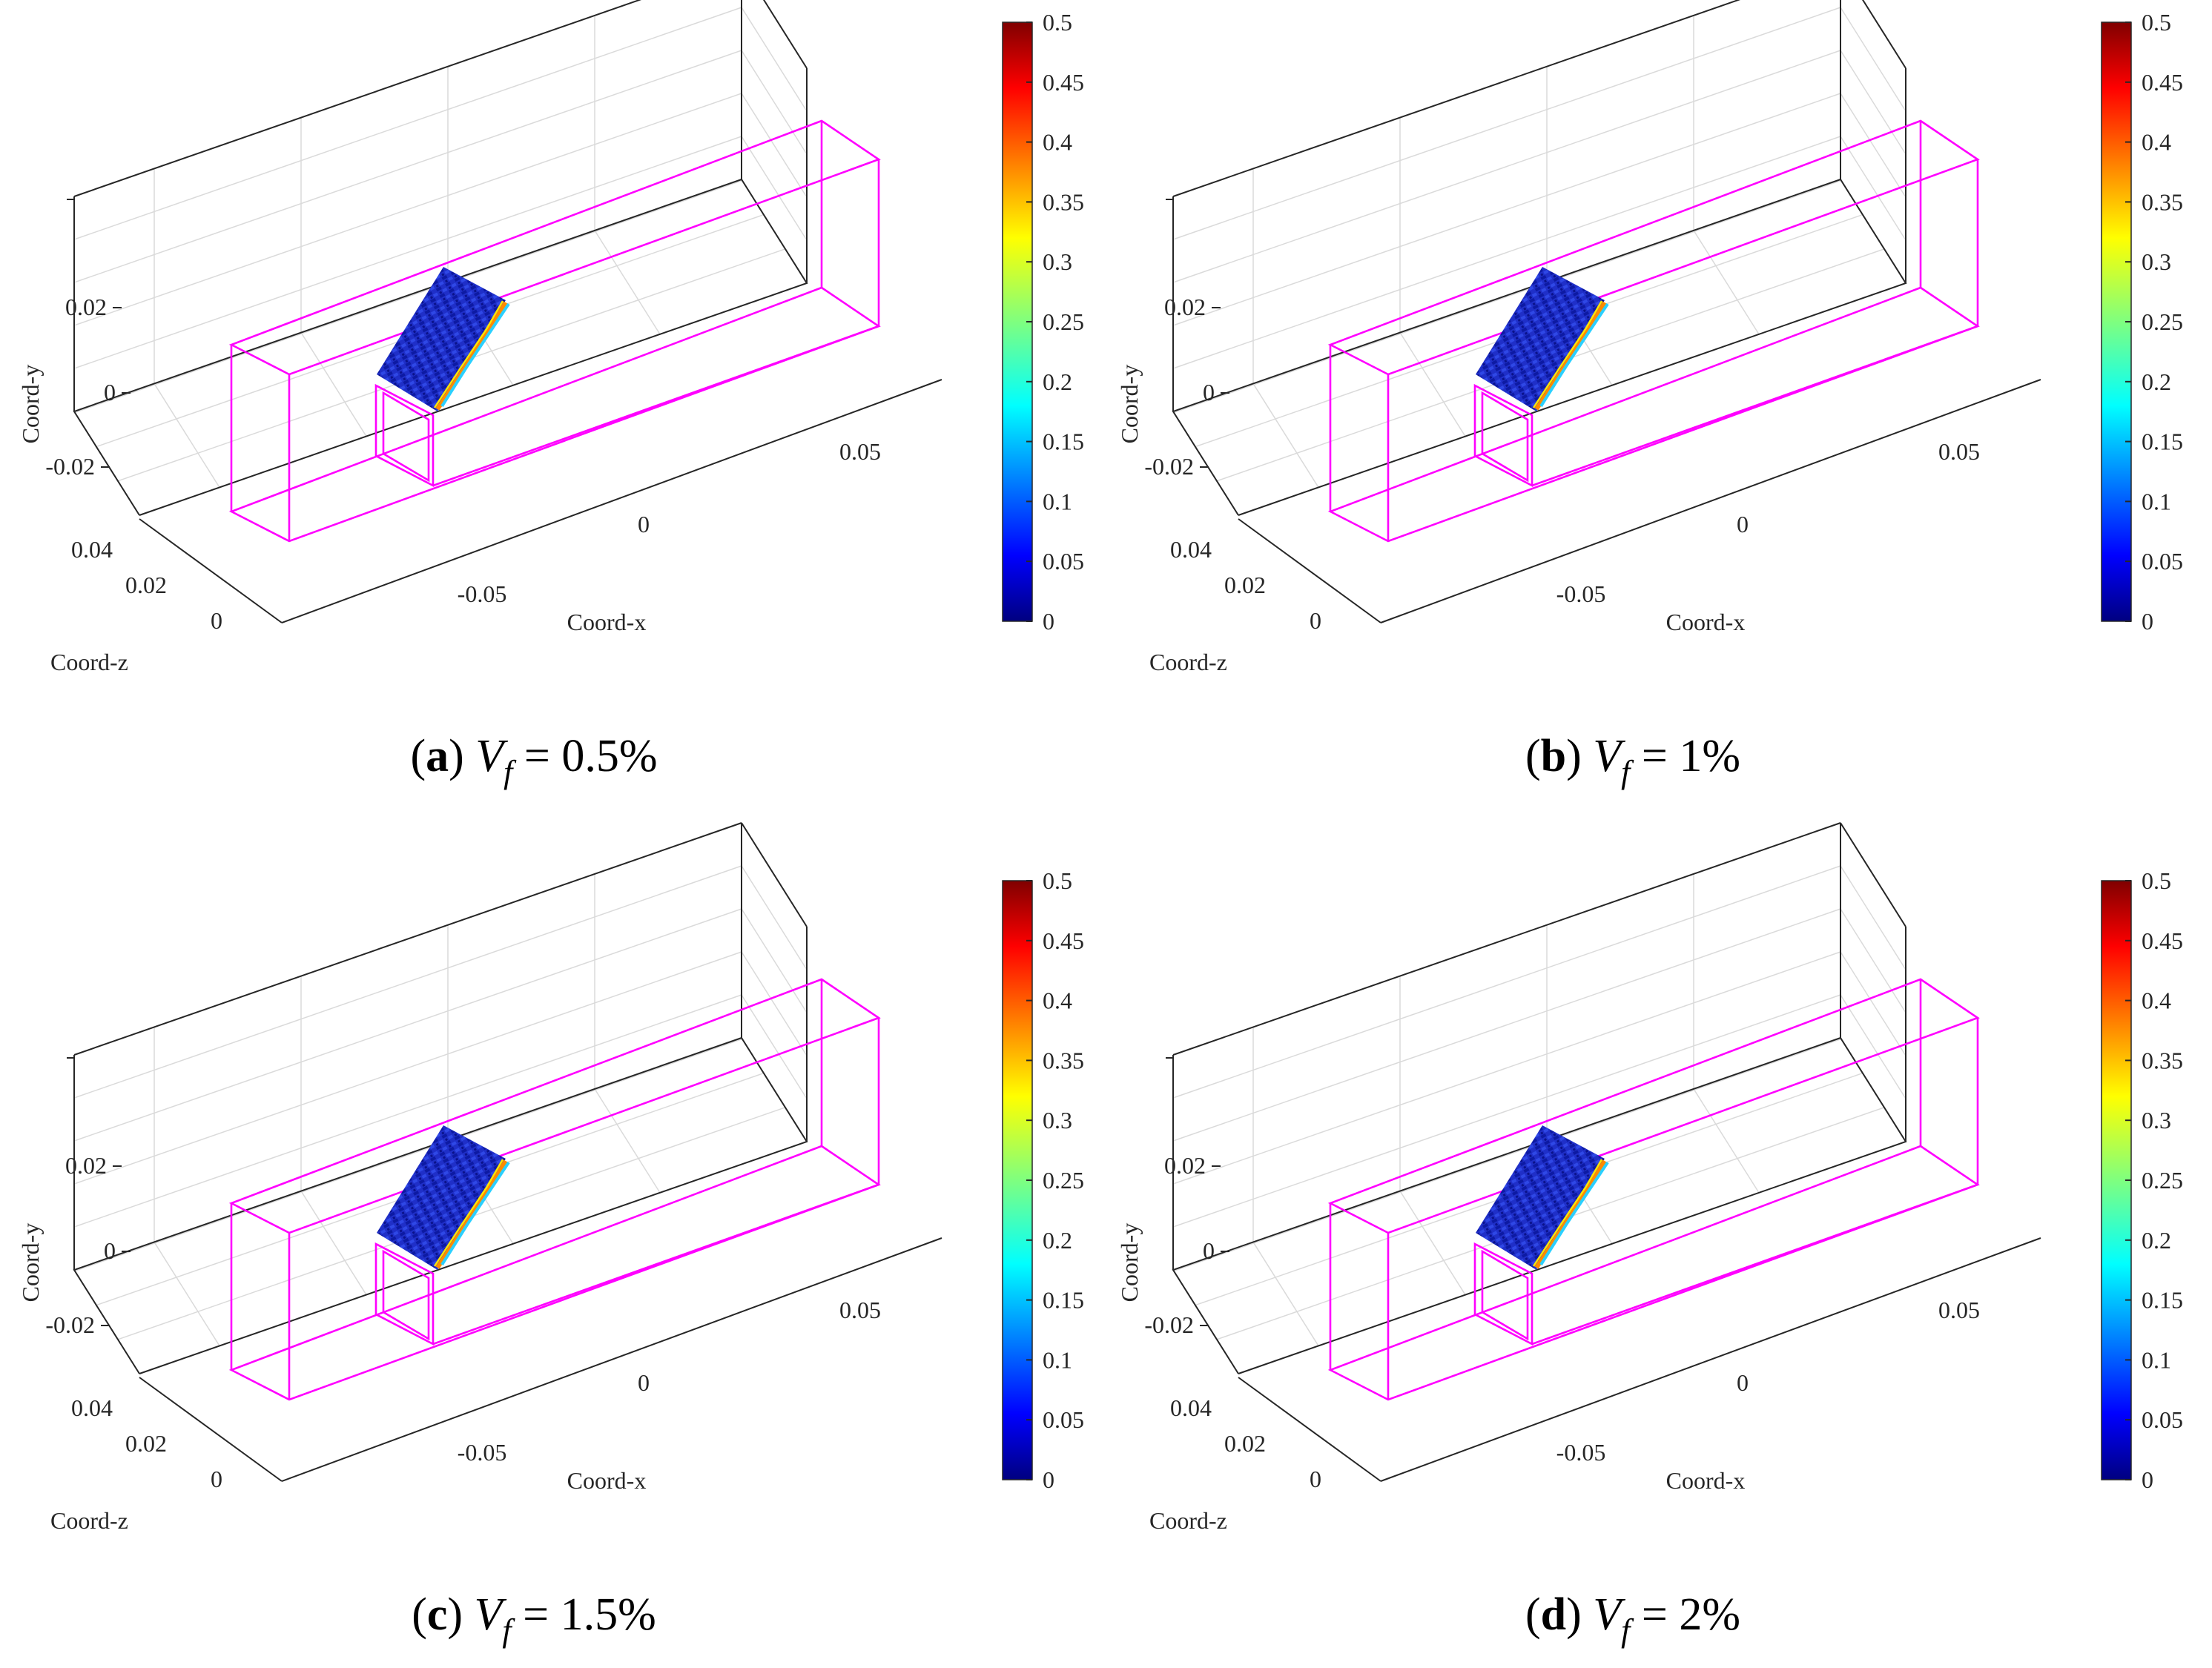  Describe the element at coordinates (534, 1619) in the screenshot. I see `panel-caption: (c) Vf = 1.5%` at that location.